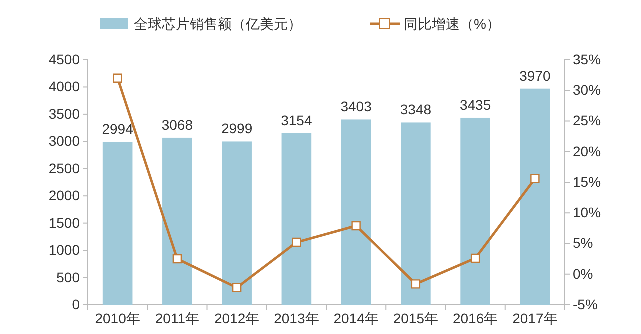 This screenshot has height=334, width=641. What do you see at coordinates (587, 90) in the screenshot?
I see `y2-tick-label: 30%` at bounding box center [587, 90].